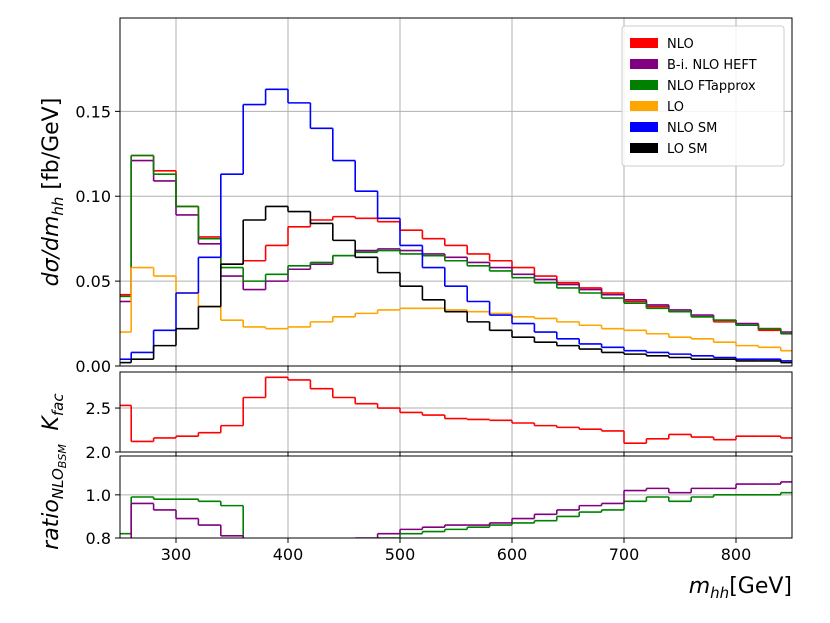 Image resolution: width=830 pixels, height=623 pixels. Describe the element at coordinates (512, 554) in the screenshot. I see `x-tick-label: 600` at that location.